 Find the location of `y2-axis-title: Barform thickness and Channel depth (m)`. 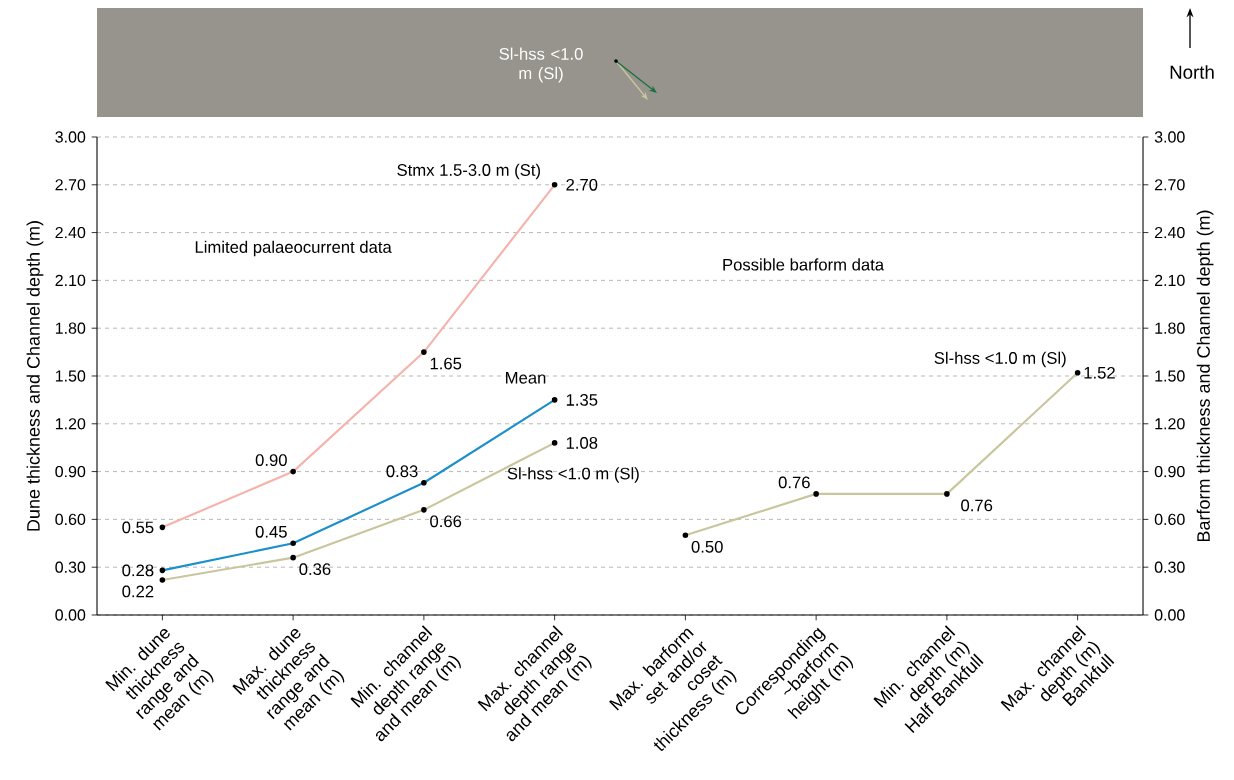

y2-axis-title: Barform thickness and Channel depth (m) is located at coordinates (1205, 376).